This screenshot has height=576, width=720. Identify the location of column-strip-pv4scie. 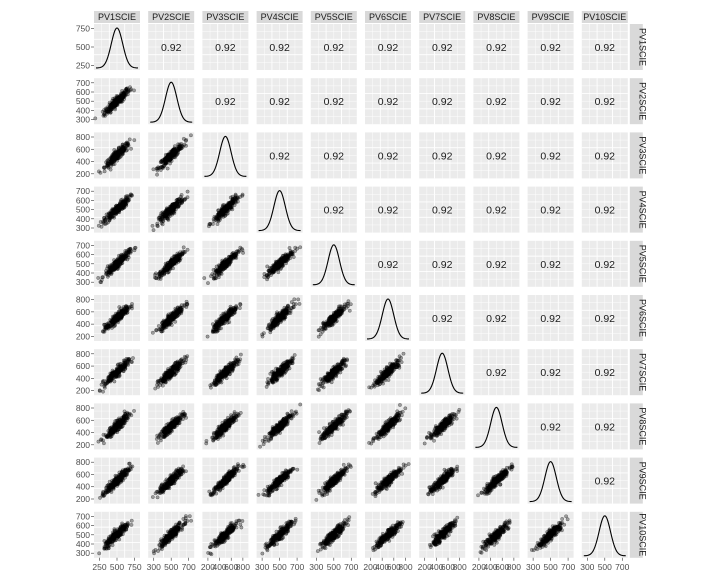
(279, 17).